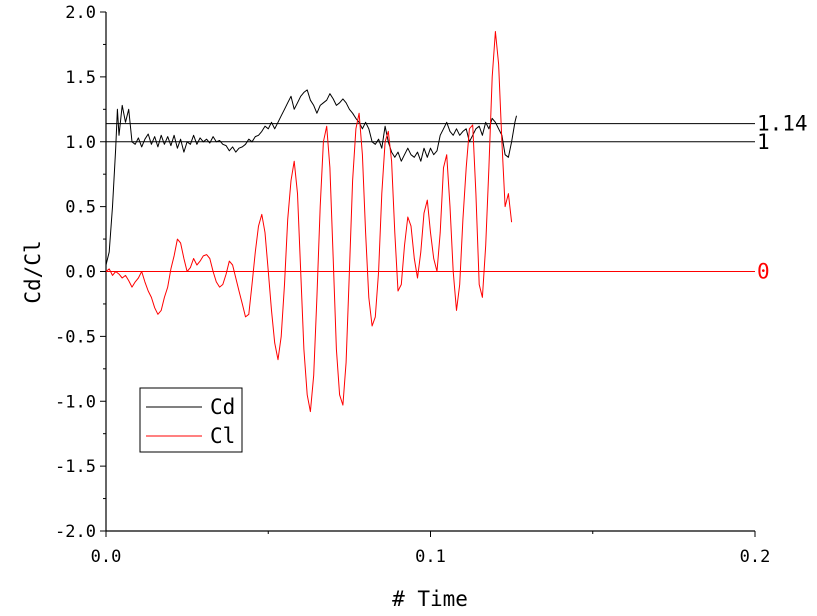 The height and width of the screenshot is (616, 817). What do you see at coordinates (430, 599) in the screenshot?
I see `x-axis-title: # Time` at bounding box center [430, 599].